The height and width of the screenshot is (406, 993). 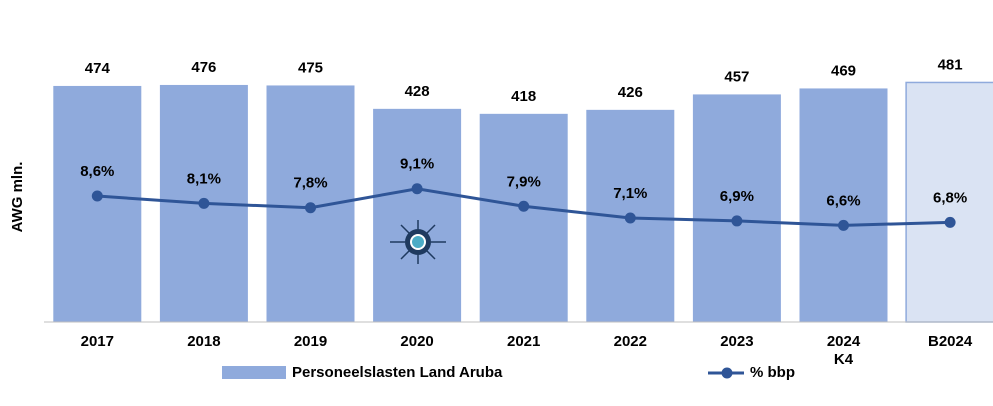 I want to click on x-tick-label: 2024 K4, so click(x=843, y=350).